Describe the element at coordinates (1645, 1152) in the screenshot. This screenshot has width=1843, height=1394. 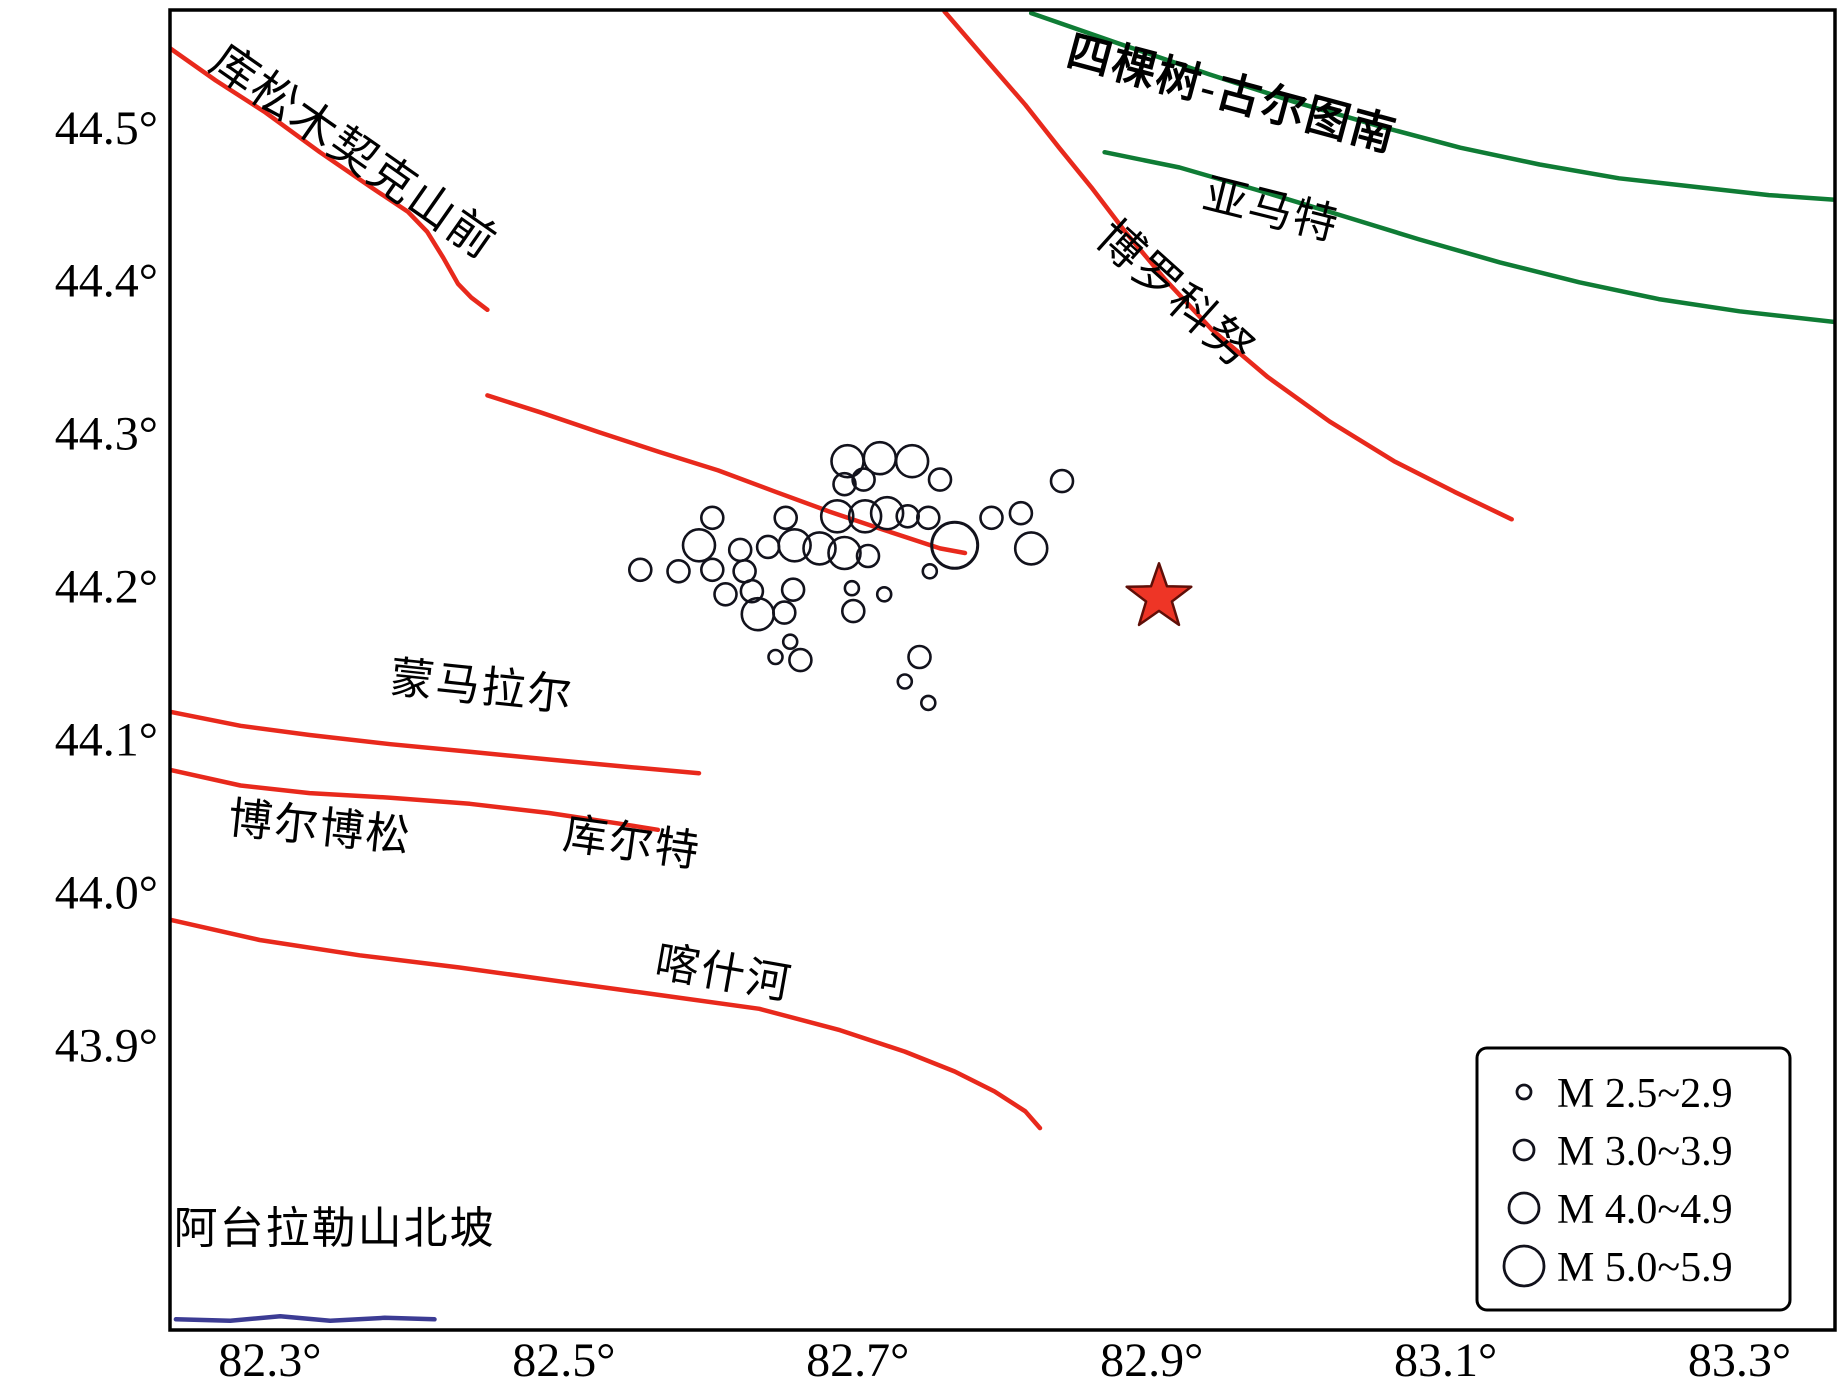
I see `legend-item-label: M 3.0~3.9` at that location.